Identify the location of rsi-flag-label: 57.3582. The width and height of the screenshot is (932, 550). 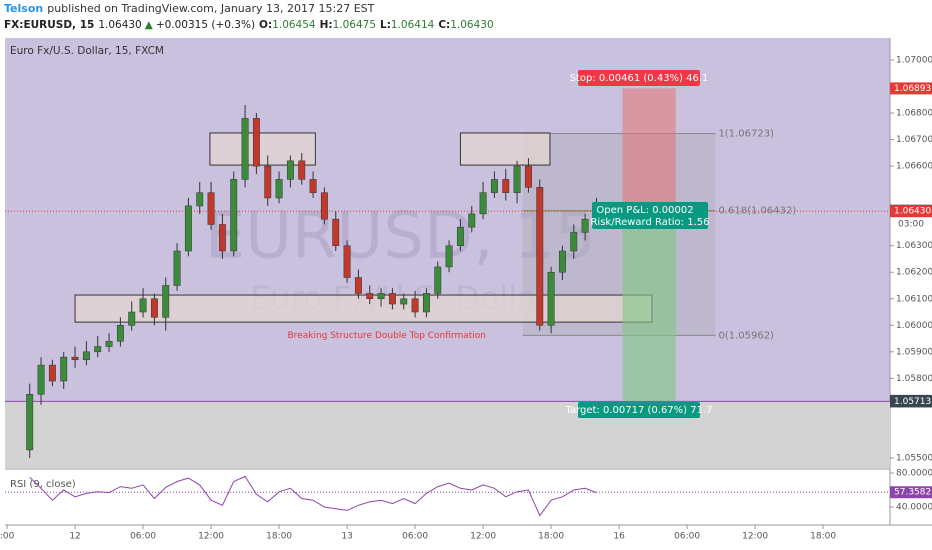
(912, 493).